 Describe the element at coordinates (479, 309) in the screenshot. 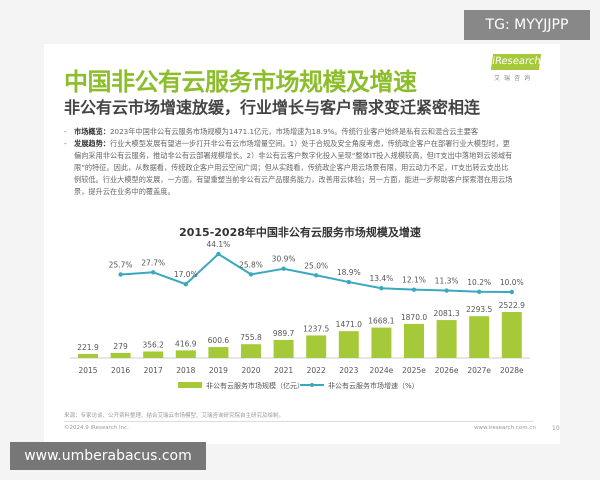

I see `bar-label: 2293.5` at that location.